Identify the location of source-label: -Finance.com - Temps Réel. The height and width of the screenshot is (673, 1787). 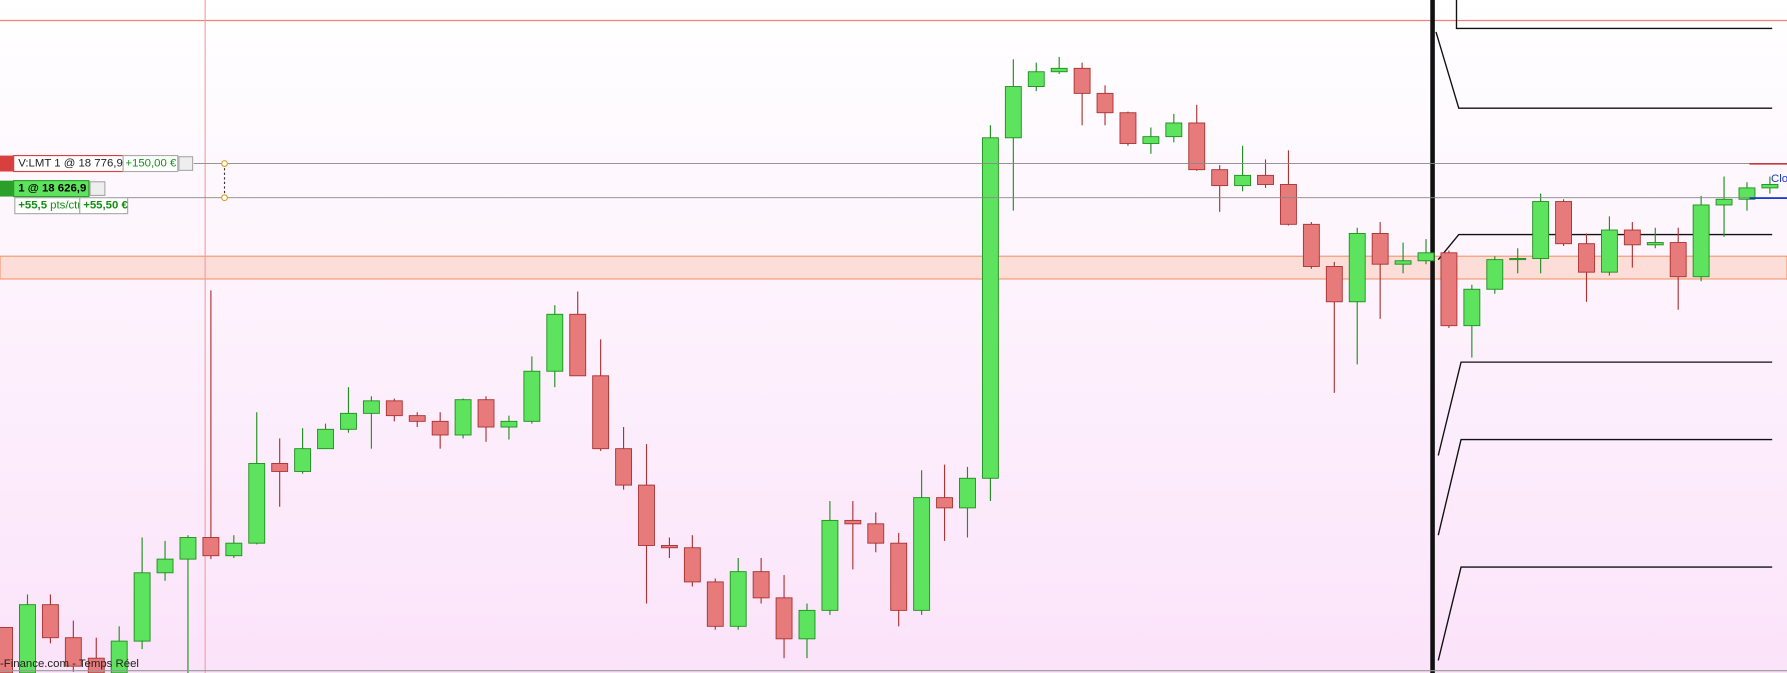
(69, 664).